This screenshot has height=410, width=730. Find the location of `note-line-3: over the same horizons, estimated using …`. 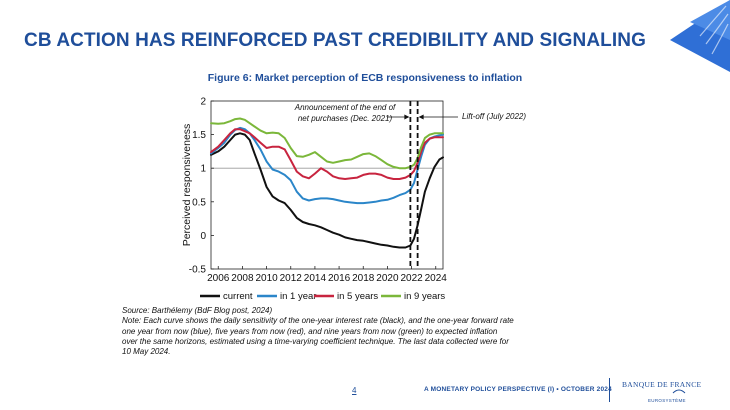

note-line-3: over the same horizons, estimated using … is located at coordinates (315, 341).